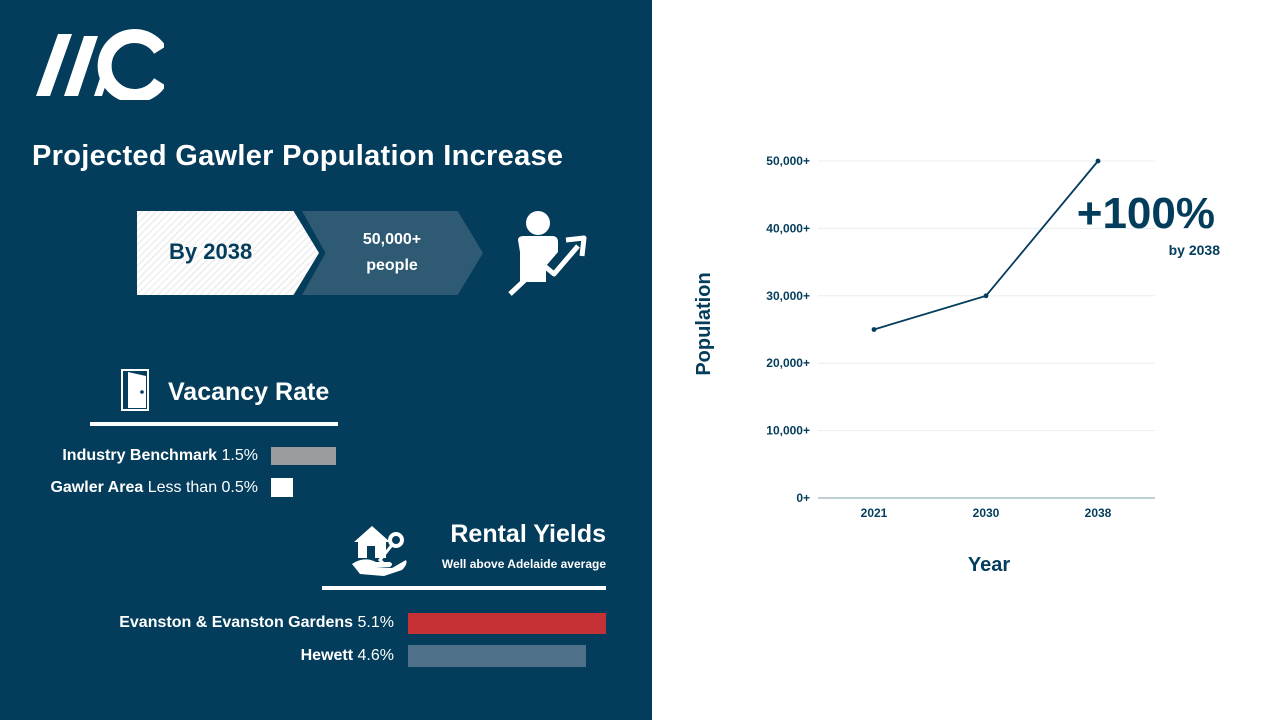 This screenshot has width=1280, height=720. I want to click on house-key-hand-icon, so click(379, 551).